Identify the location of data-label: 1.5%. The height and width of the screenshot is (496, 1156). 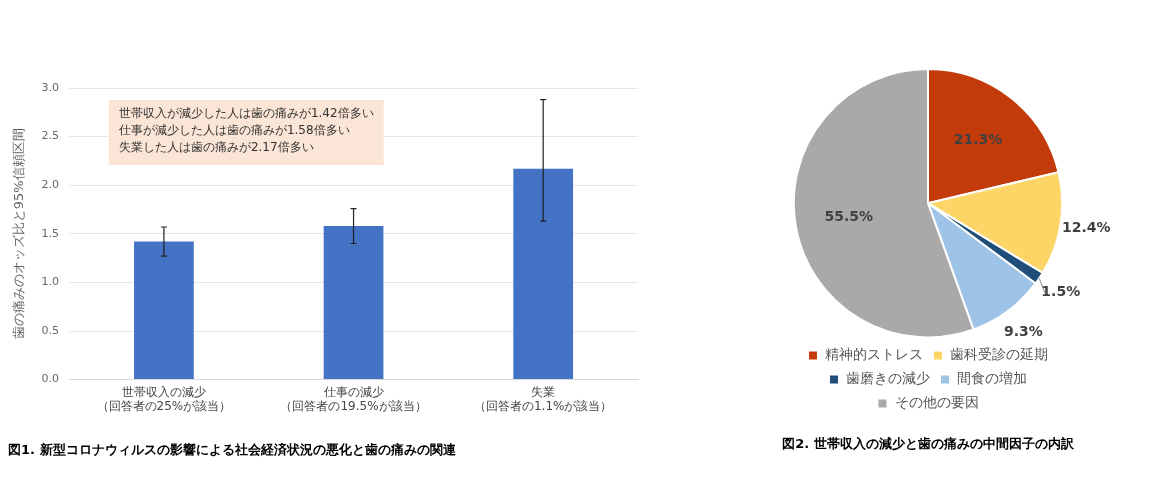
(1061, 291).